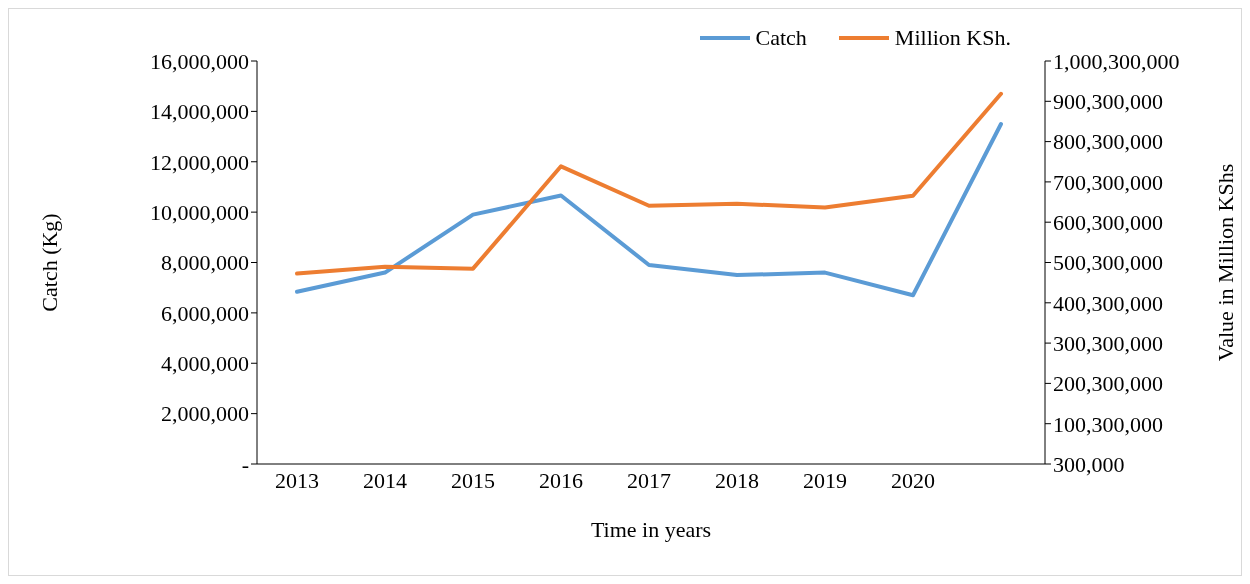  I want to click on x-tick-label: 2015, so click(473, 480).